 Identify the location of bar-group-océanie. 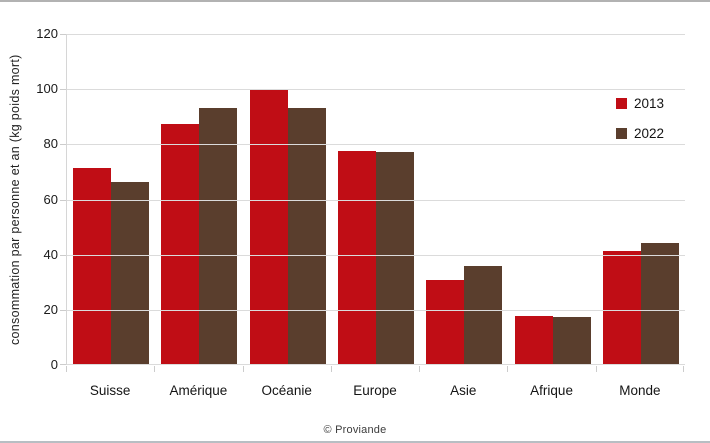
(288, 199).